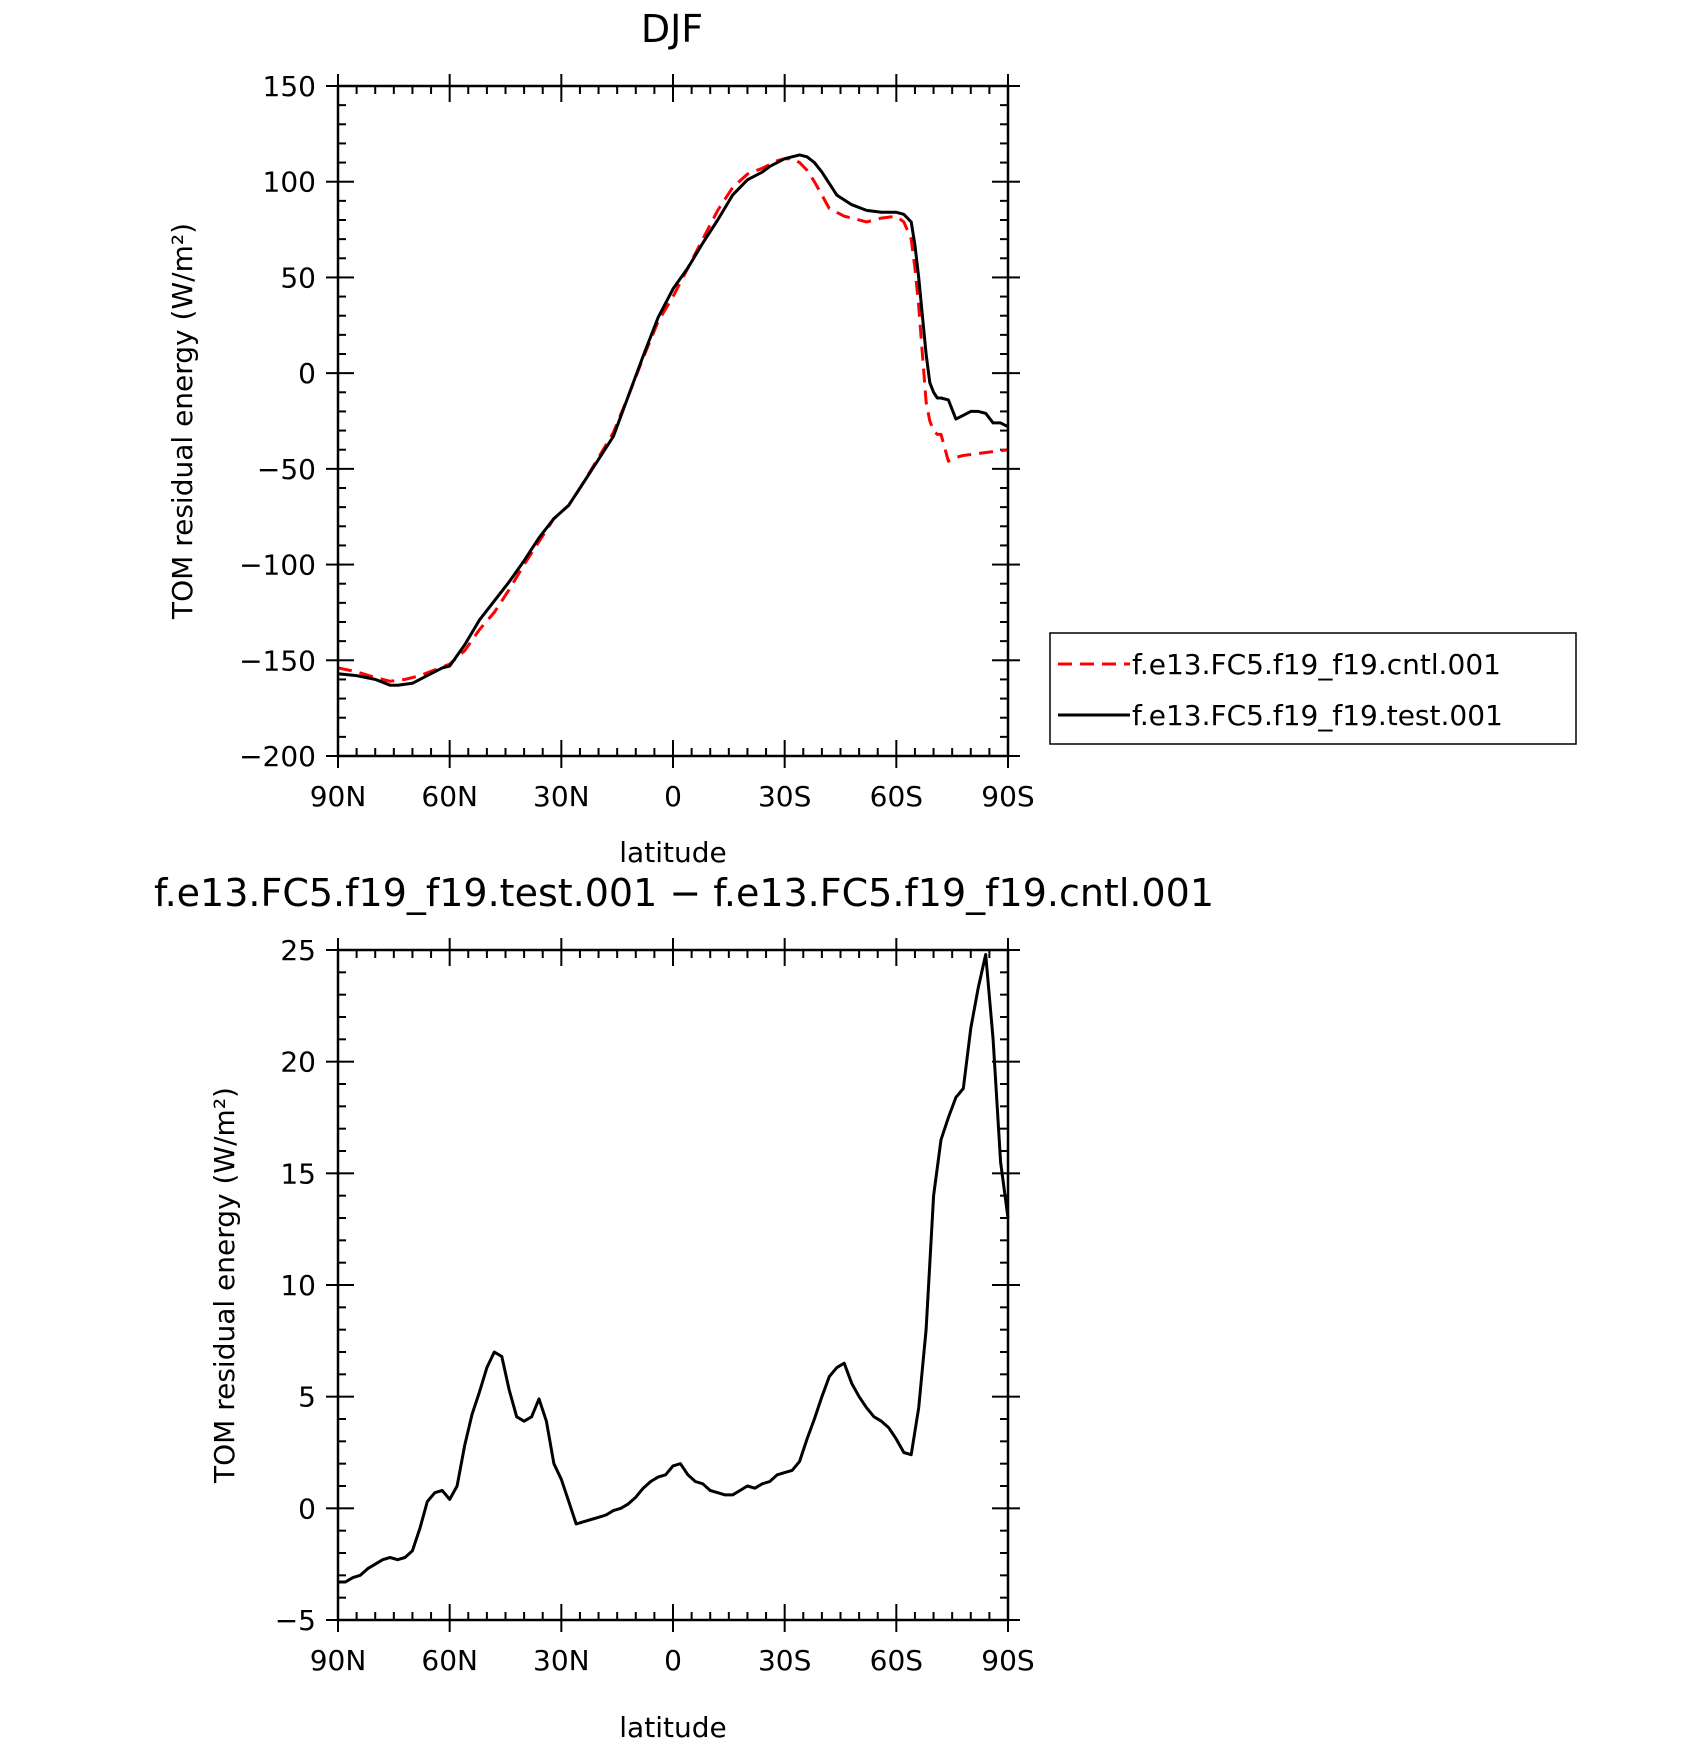  What do you see at coordinates (182, 421) in the screenshot?
I see `top-panel-y-axis-label: TOM residual energy (W/m²)` at bounding box center [182, 421].